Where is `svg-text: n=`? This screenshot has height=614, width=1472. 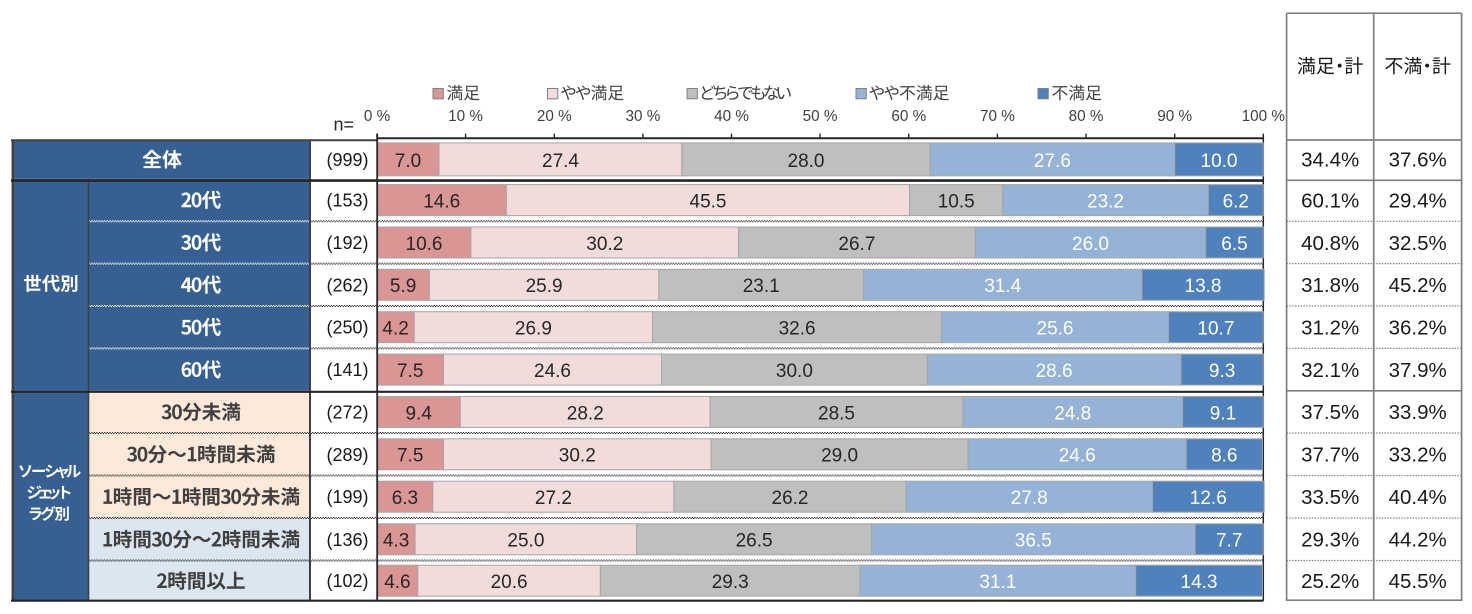
svg-text: n= is located at coordinates (343, 125).